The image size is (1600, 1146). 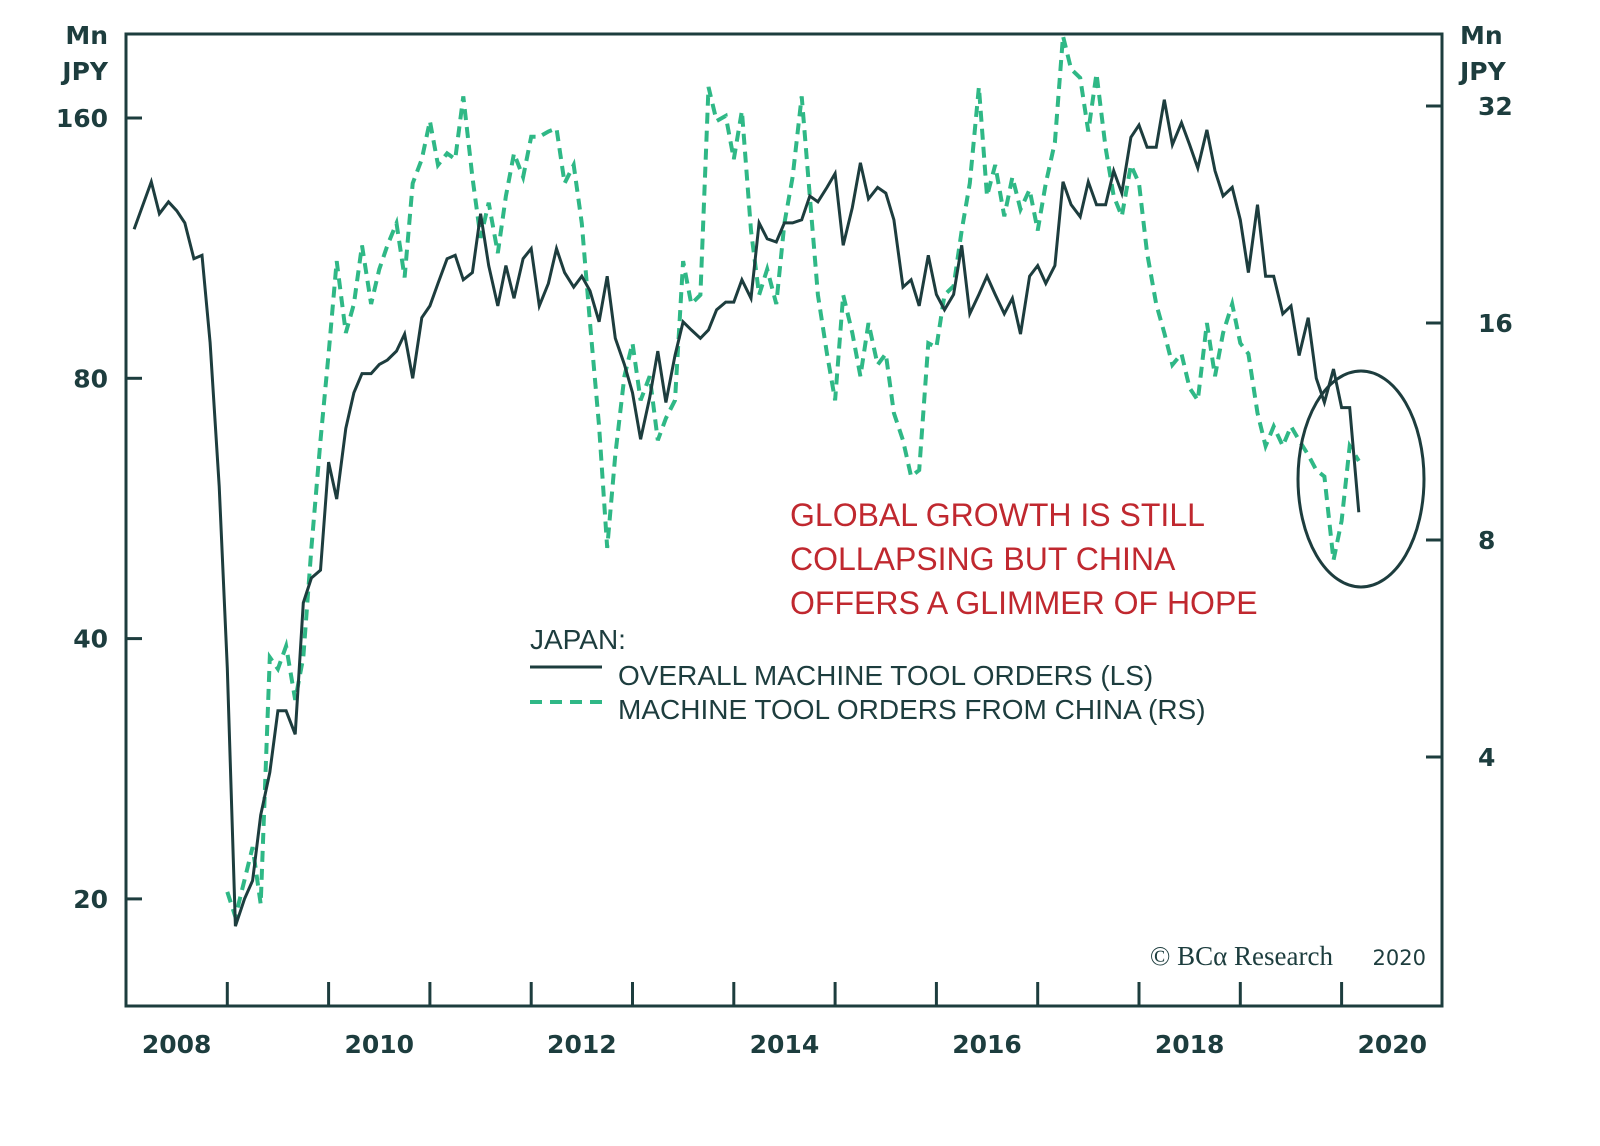 What do you see at coordinates (1482, 71) in the screenshot?
I see `right-axis-unit-line2: JPY` at bounding box center [1482, 71].